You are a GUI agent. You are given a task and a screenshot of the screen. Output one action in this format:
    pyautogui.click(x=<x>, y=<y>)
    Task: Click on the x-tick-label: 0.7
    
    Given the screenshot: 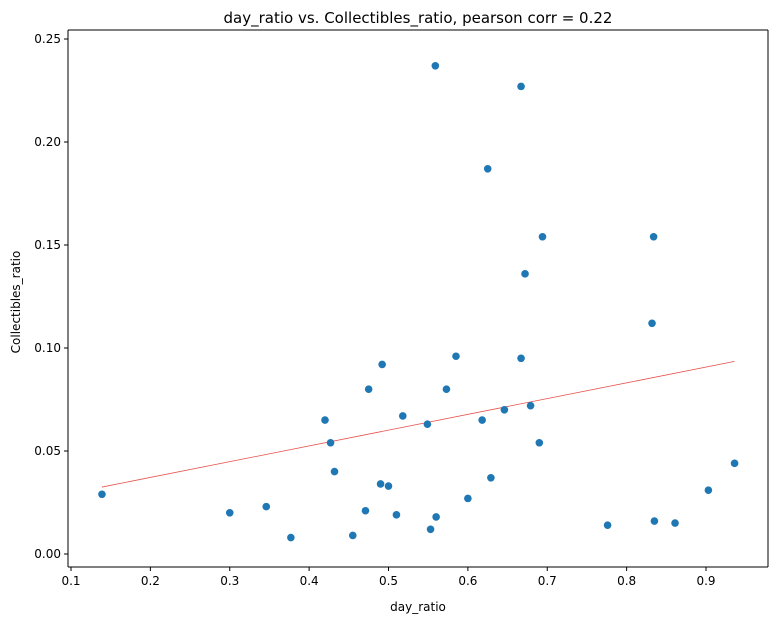 What is the action you would take?
    pyautogui.click(x=547, y=581)
    